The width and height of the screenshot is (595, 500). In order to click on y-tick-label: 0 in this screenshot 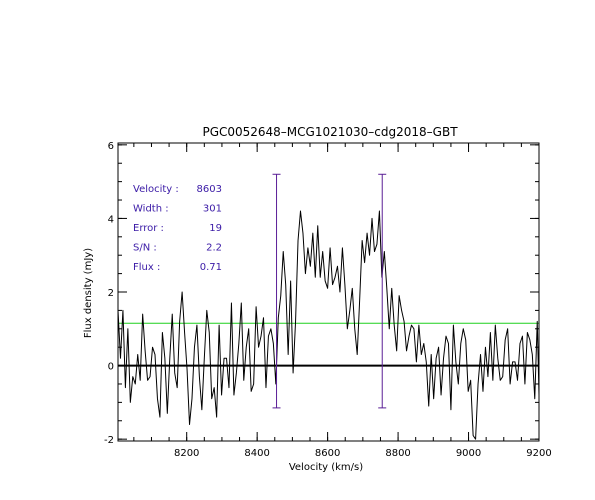, I will do `click(111, 367)`.